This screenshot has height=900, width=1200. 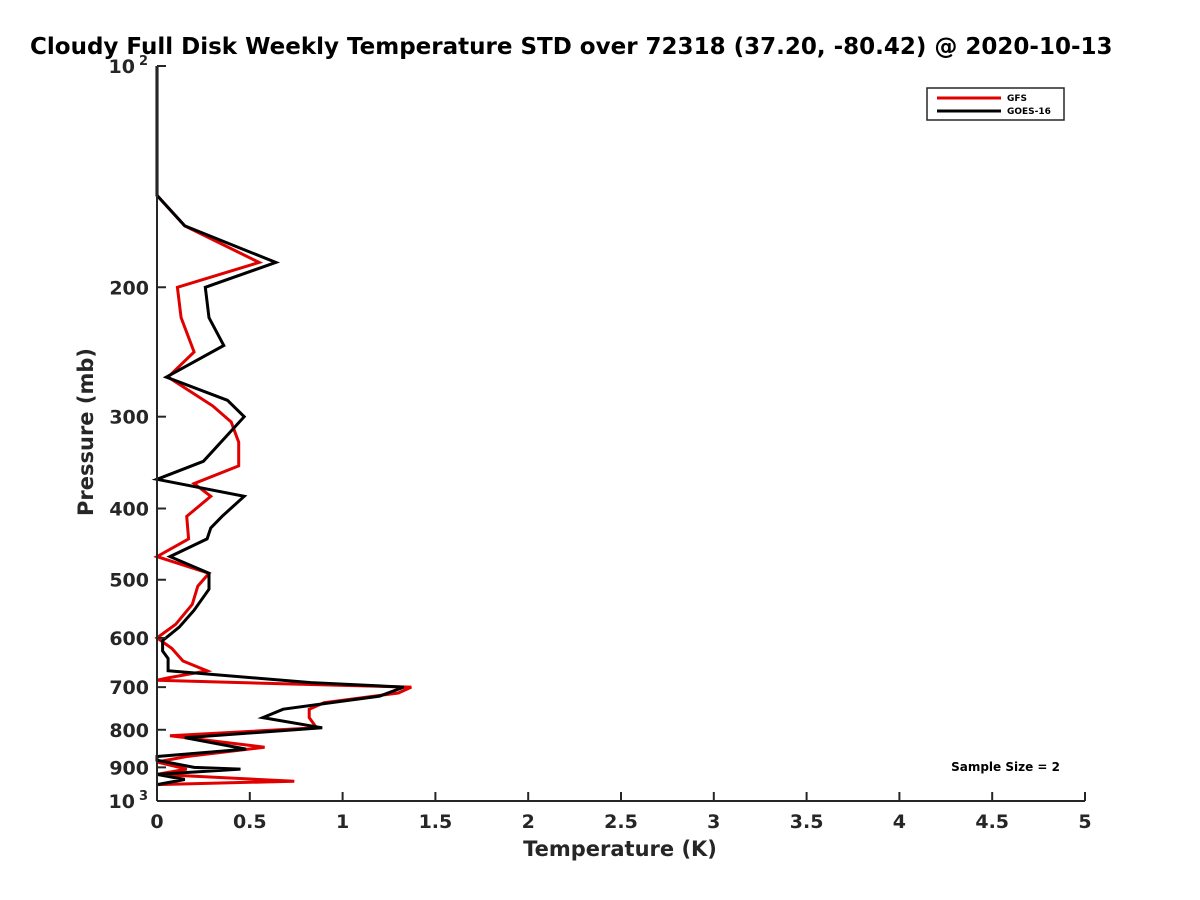 I want to click on y-tick-exponent: 2, so click(x=143, y=61).